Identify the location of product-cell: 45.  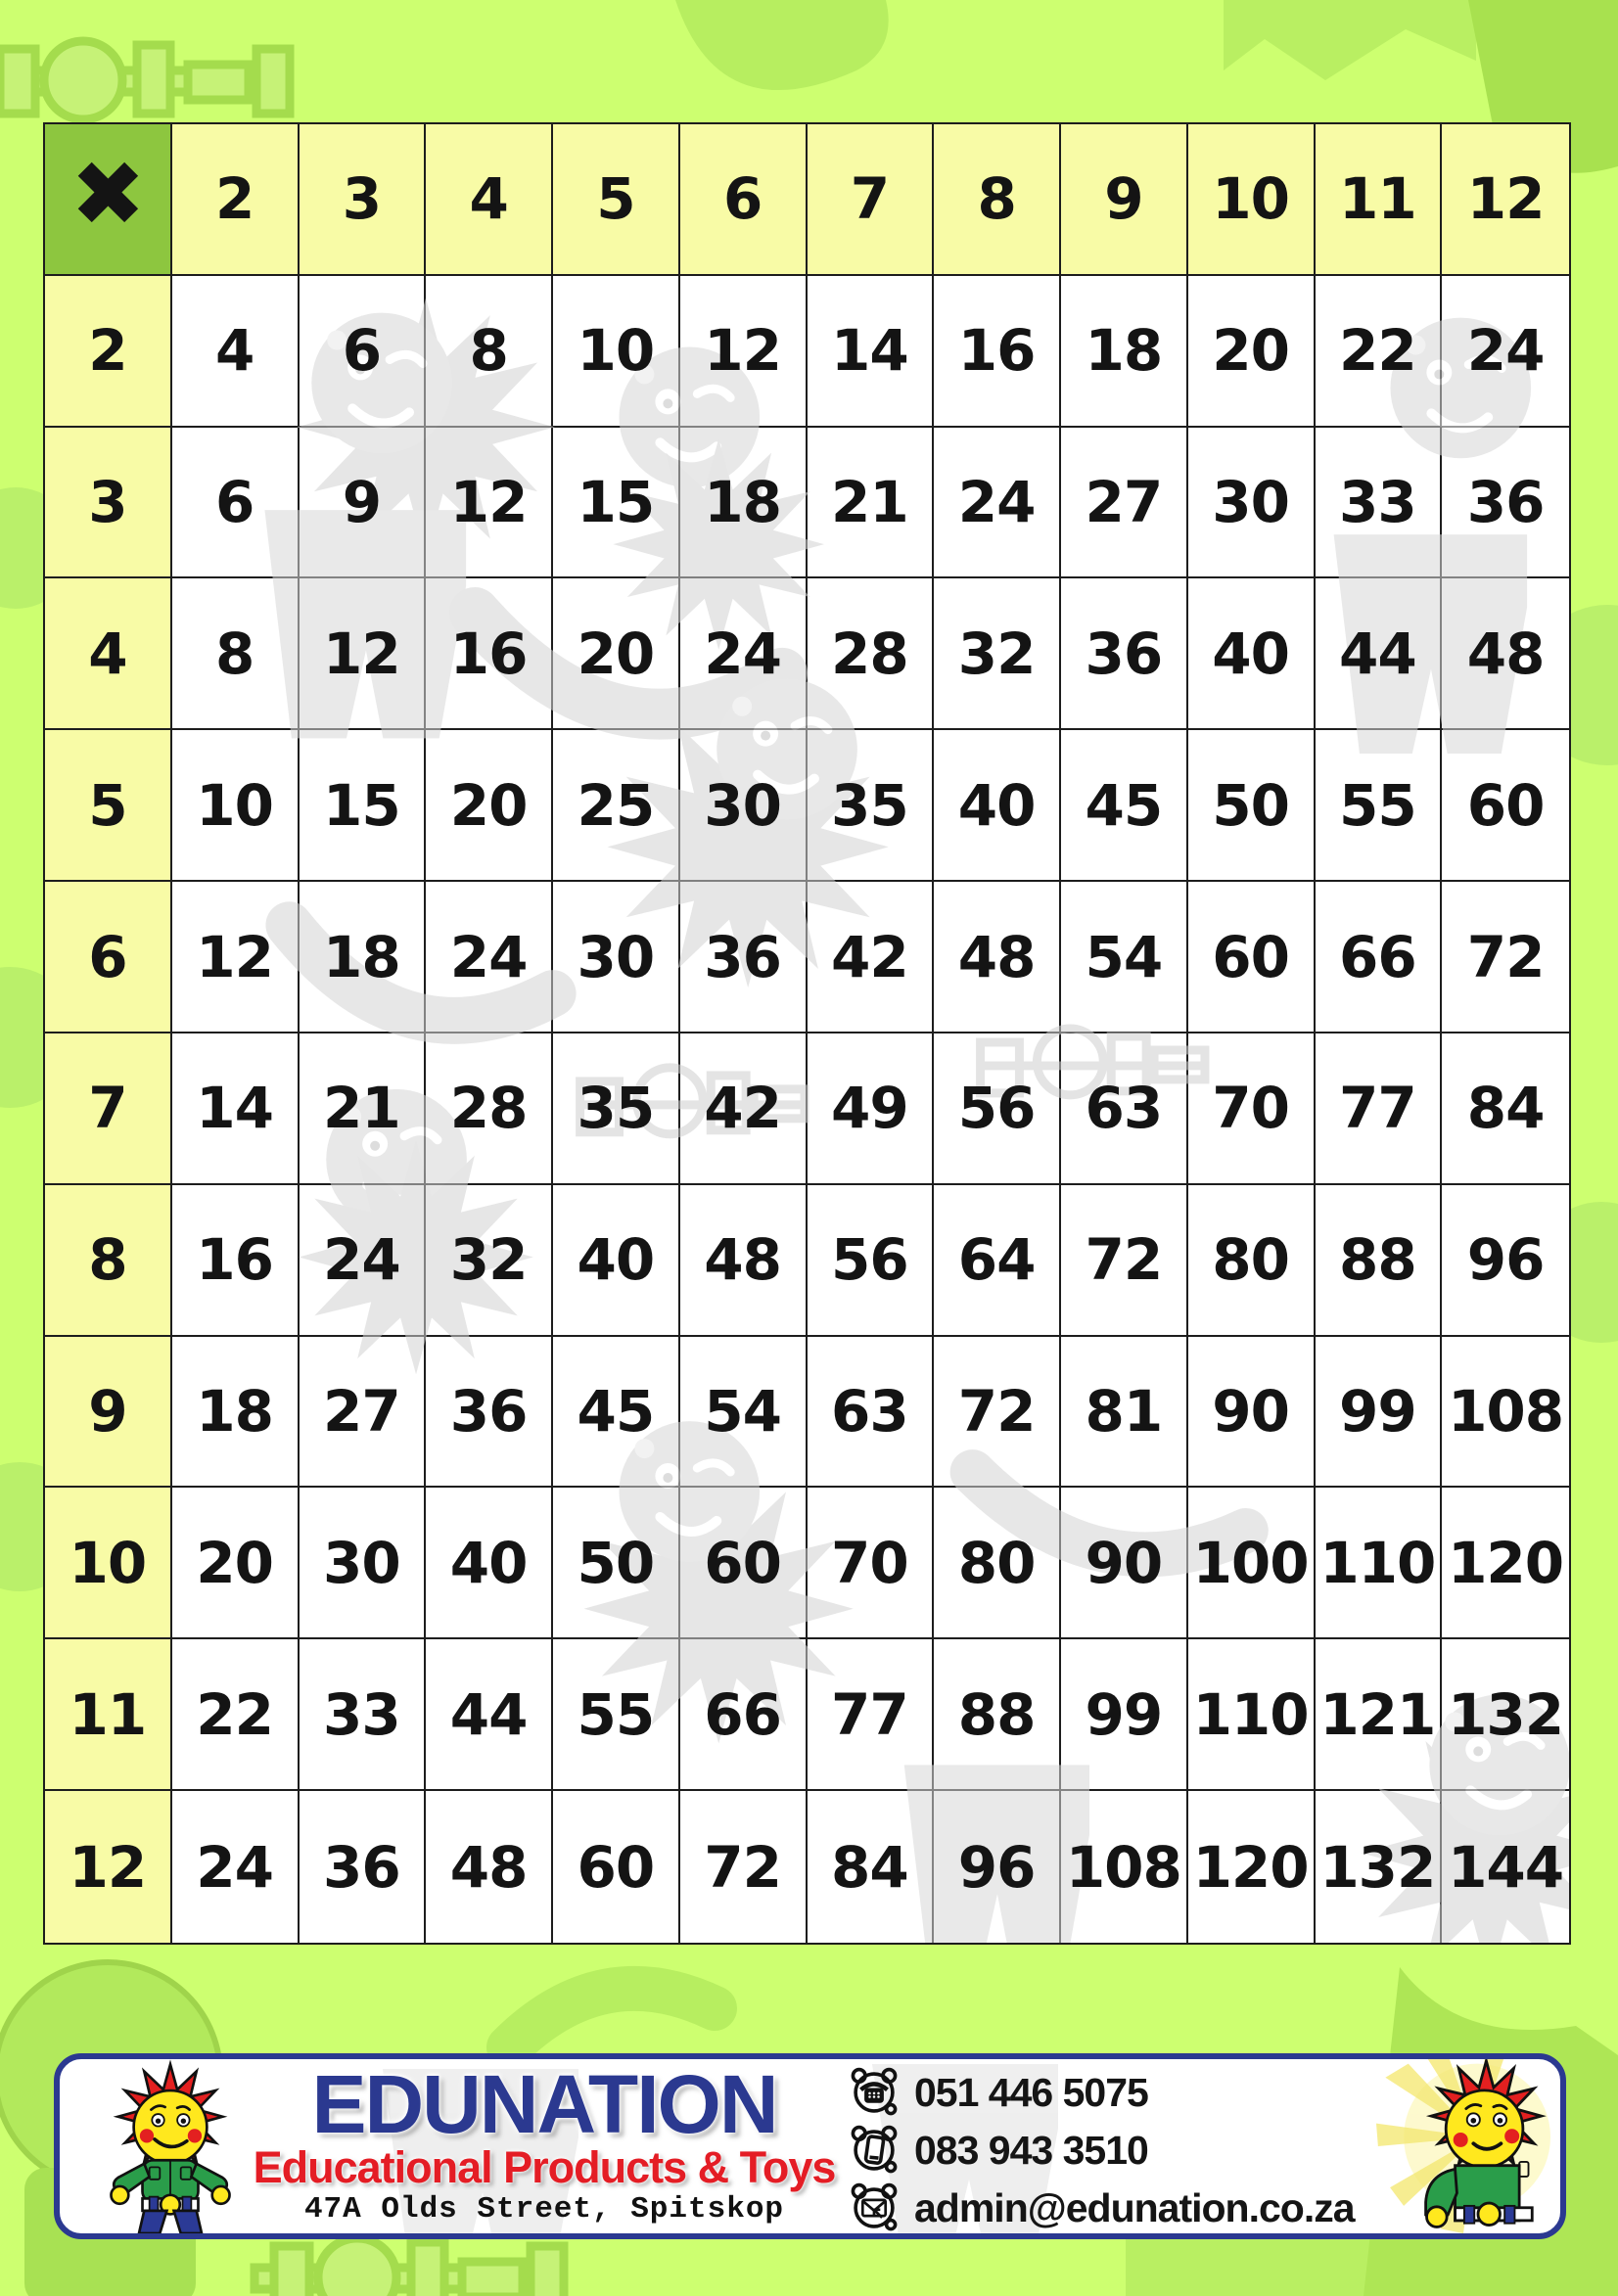
(1125, 806).